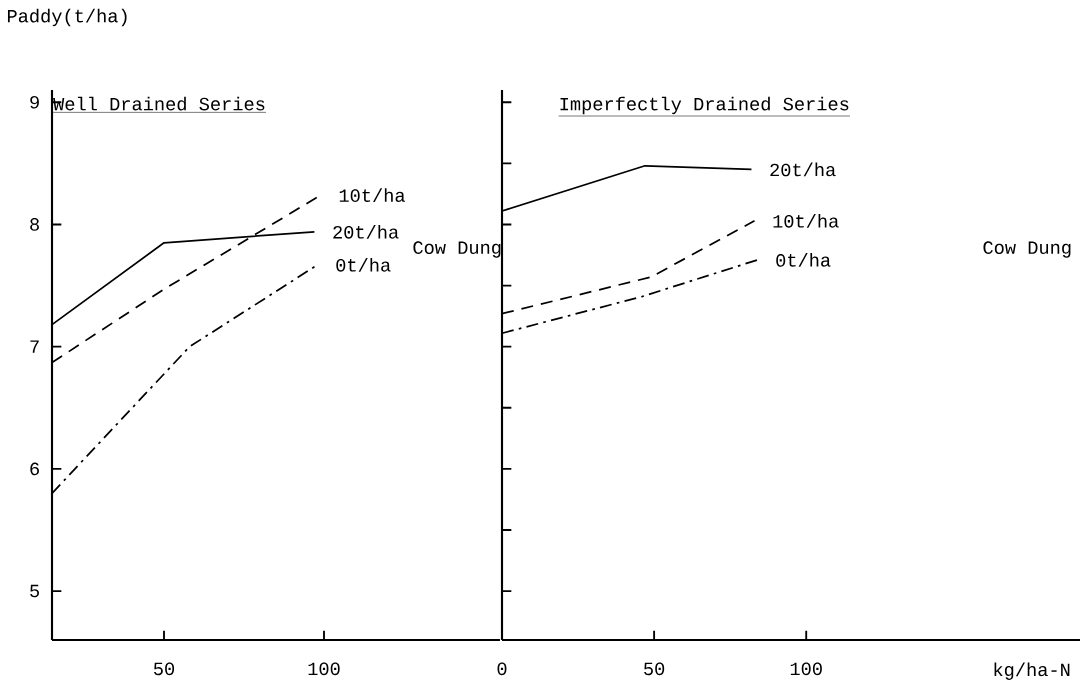 Image resolution: width=1086 pixels, height=687 pixels. What do you see at coordinates (34, 346) in the screenshot?
I see `y-tick-label: 7` at bounding box center [34, 346].